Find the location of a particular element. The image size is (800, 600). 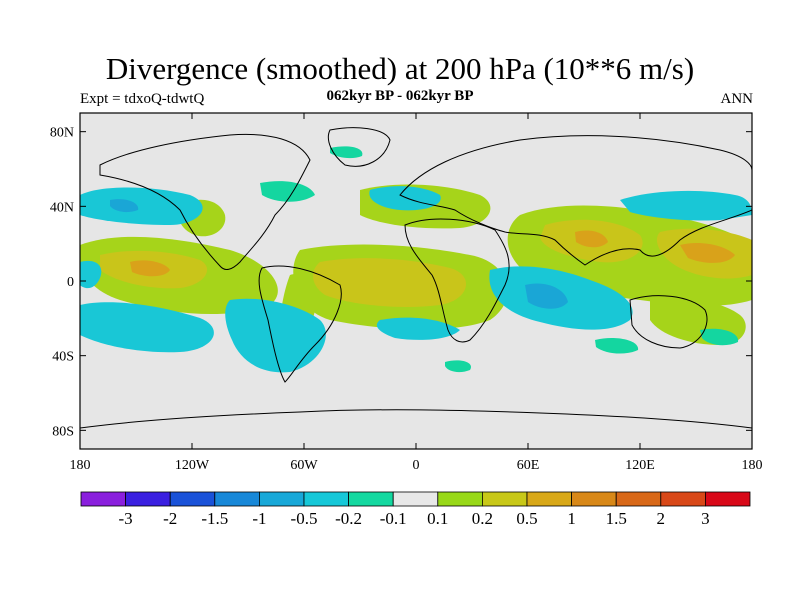

coastline-greenland is located at coordinates (359, 147).